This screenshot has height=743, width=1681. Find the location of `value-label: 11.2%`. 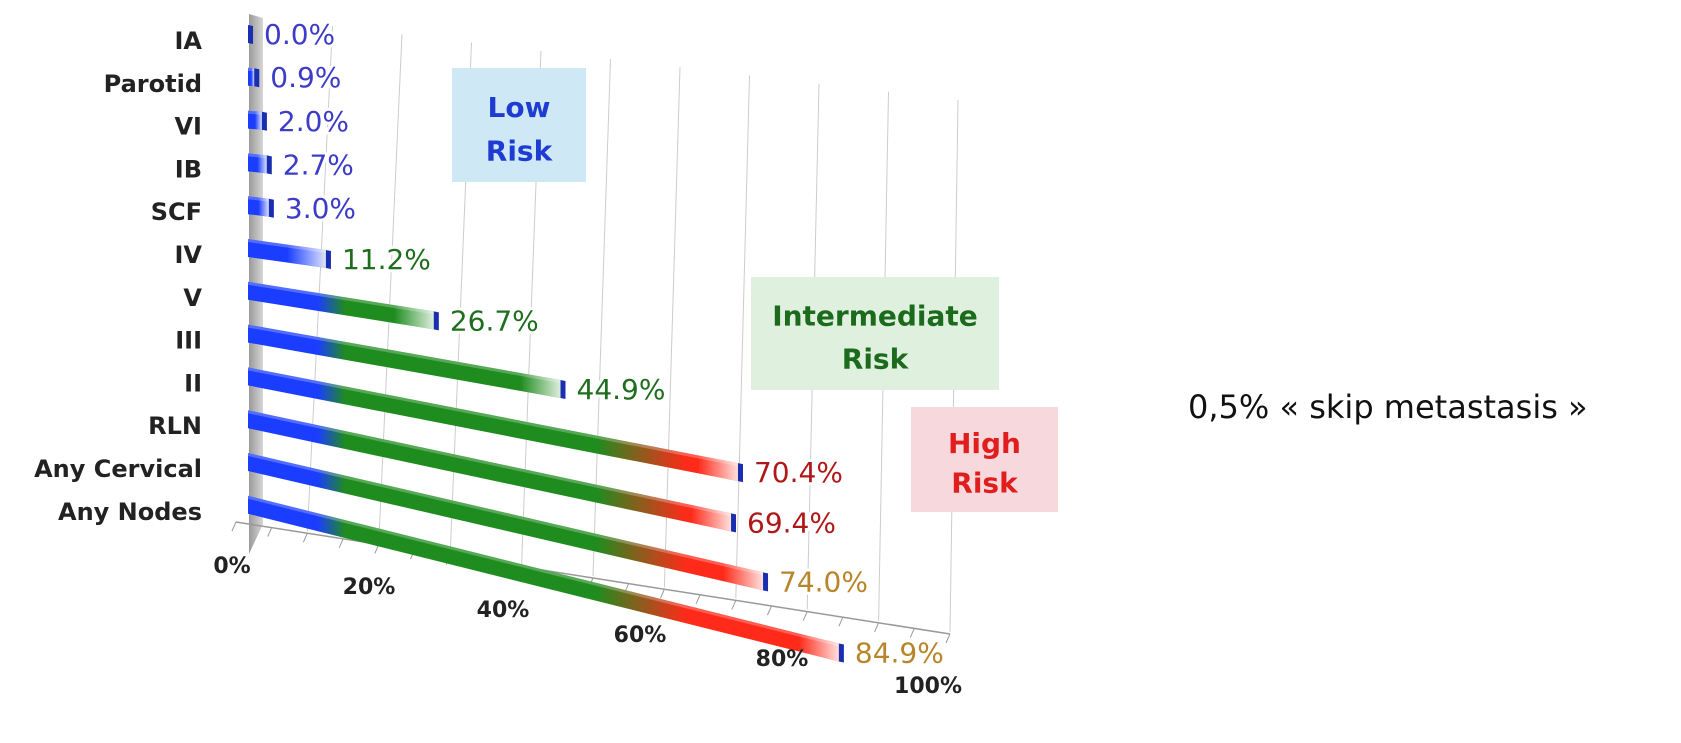

value-label: 11.2% is located at coordinates (386, 259).